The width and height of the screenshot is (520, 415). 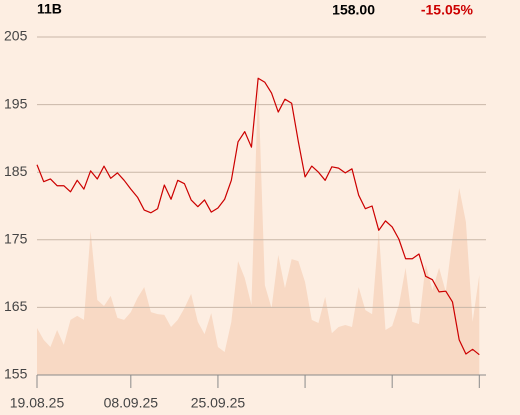 I want to click on last-price: 158.00, so click(x=353, y=10).